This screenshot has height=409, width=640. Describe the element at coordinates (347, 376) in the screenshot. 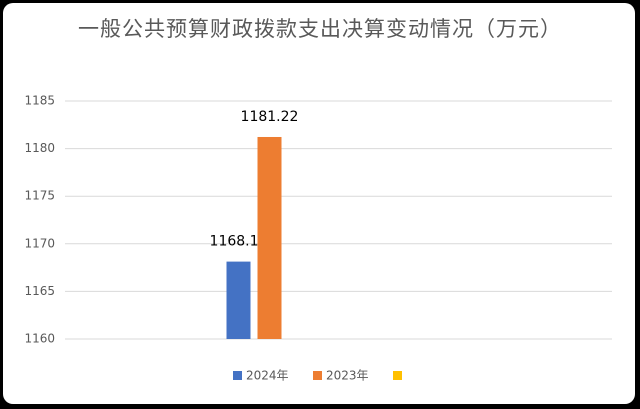

I see `legend-label: 2023年` at that location.